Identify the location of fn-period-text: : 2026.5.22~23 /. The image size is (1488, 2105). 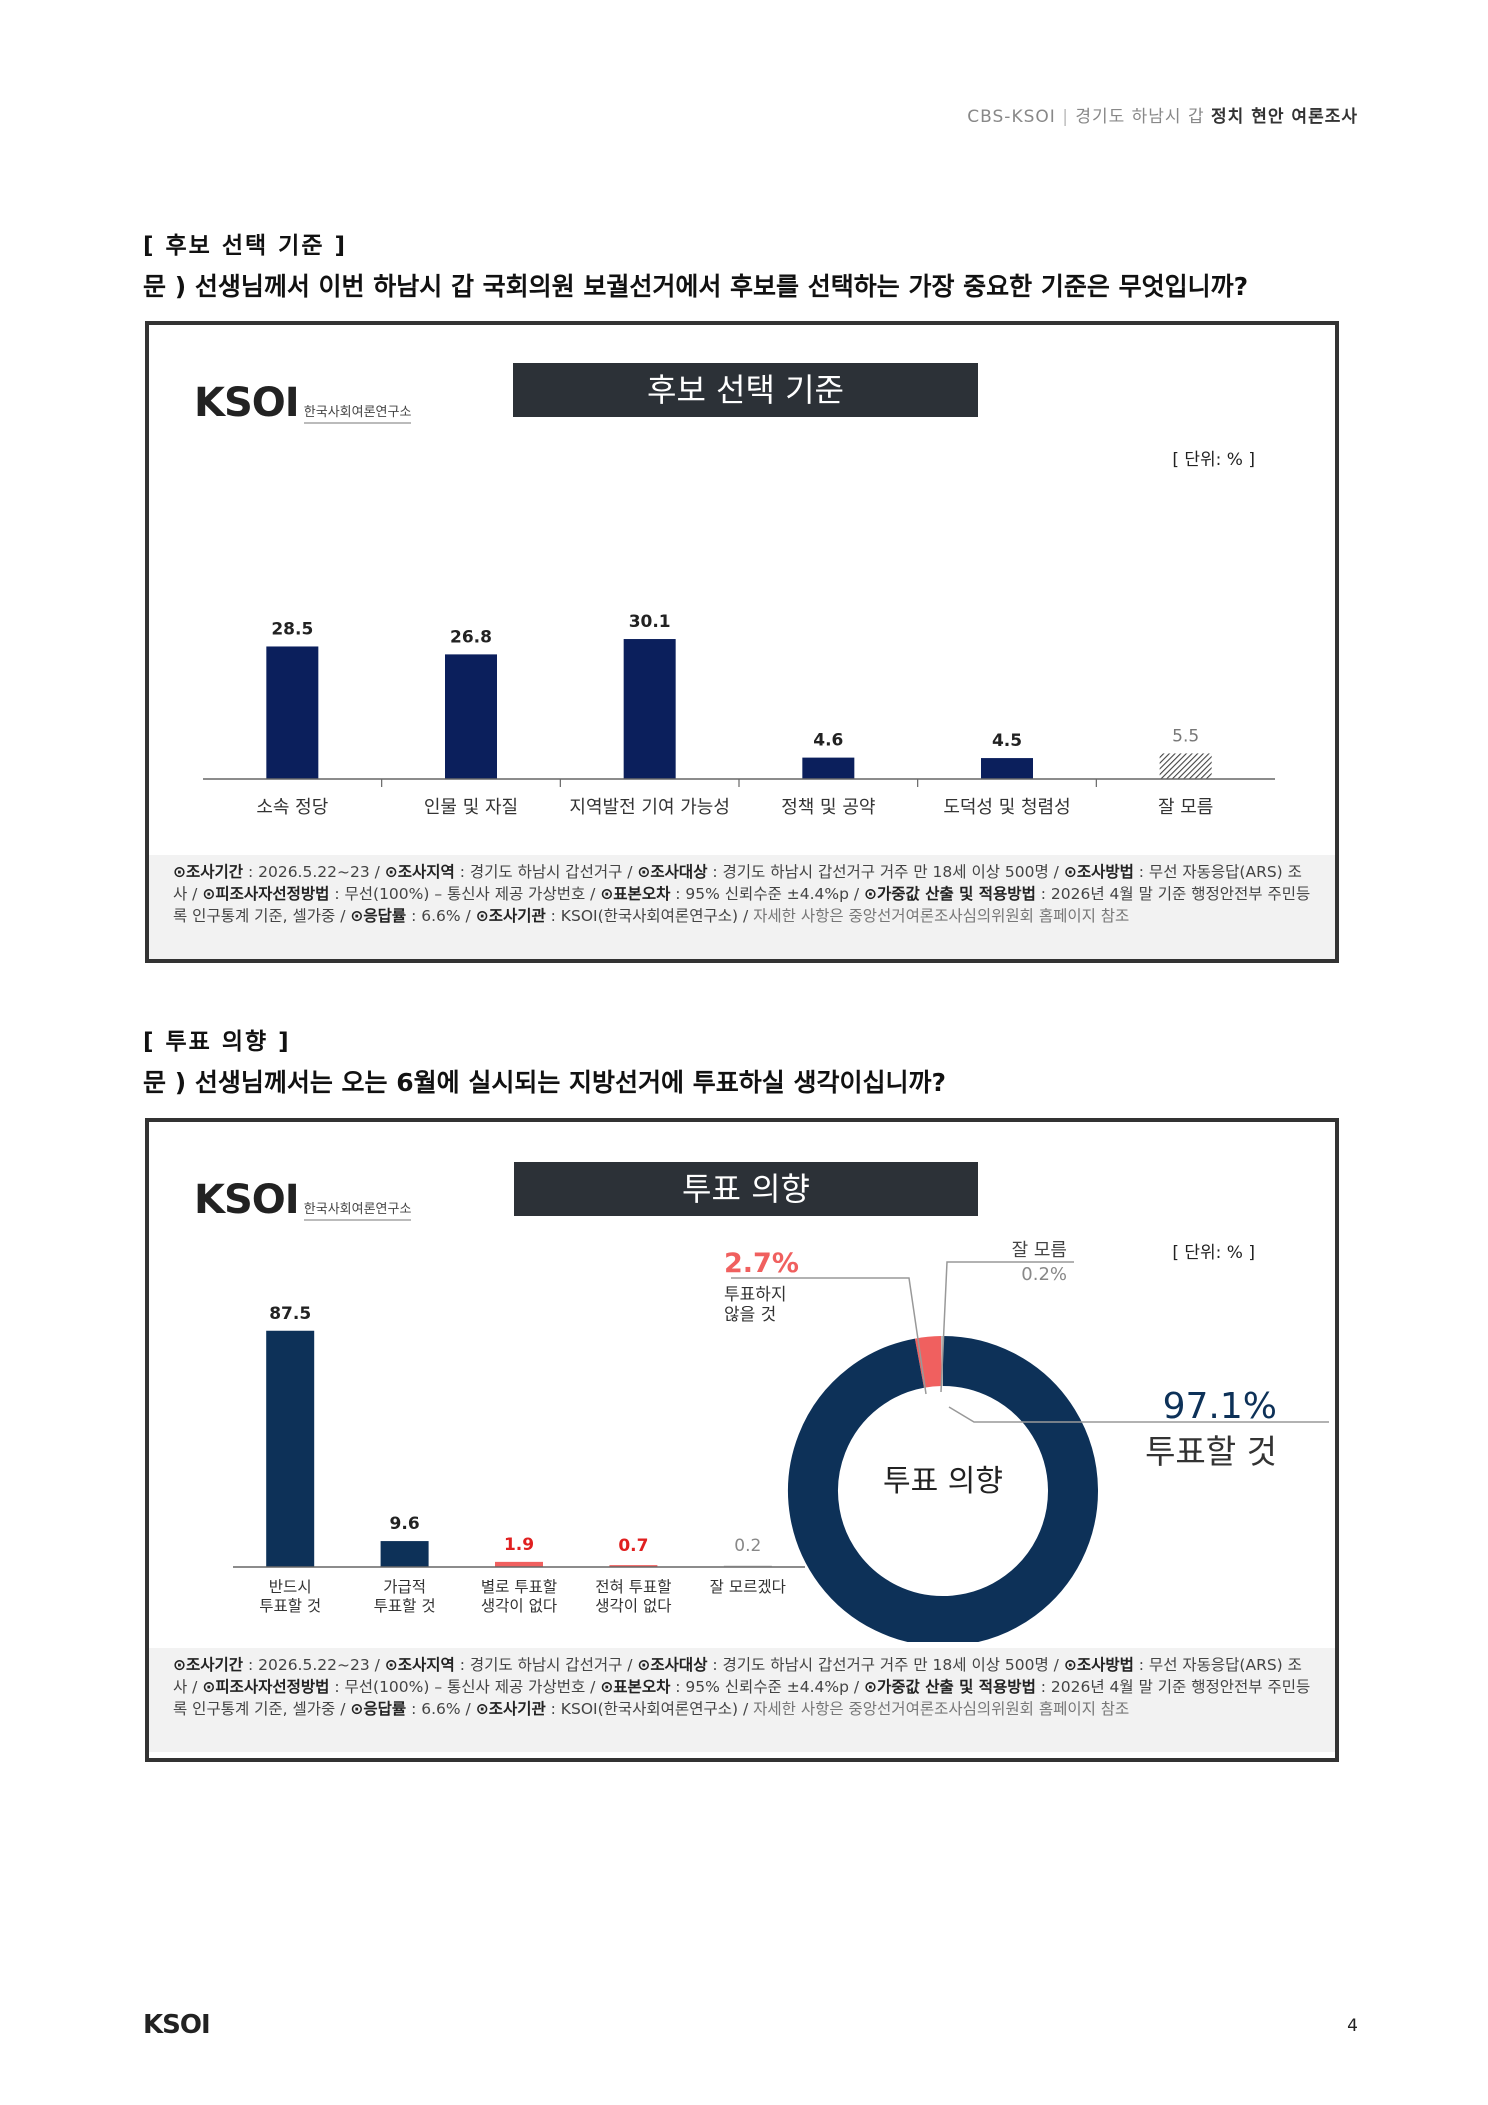
(314, 872).